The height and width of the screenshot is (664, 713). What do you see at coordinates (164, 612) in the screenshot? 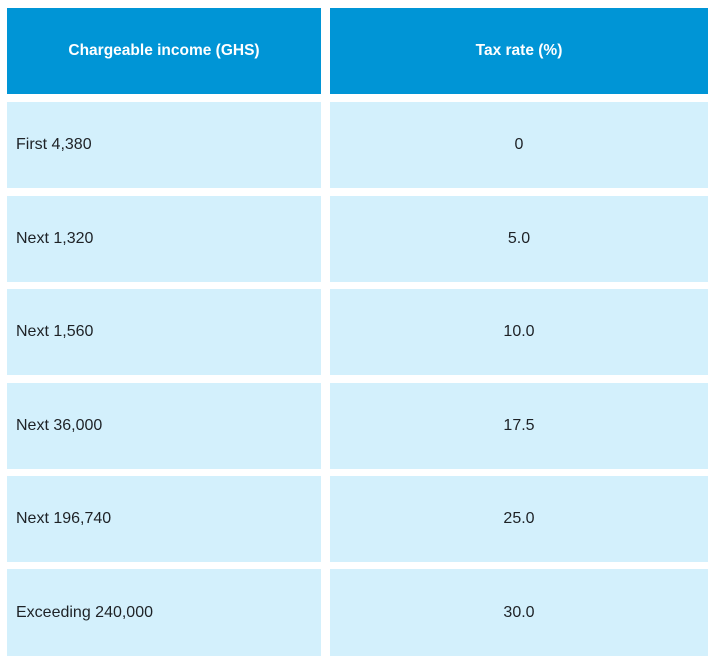
I see `income-cell: Exceeding 240,000` at bounding box center [164, 612].